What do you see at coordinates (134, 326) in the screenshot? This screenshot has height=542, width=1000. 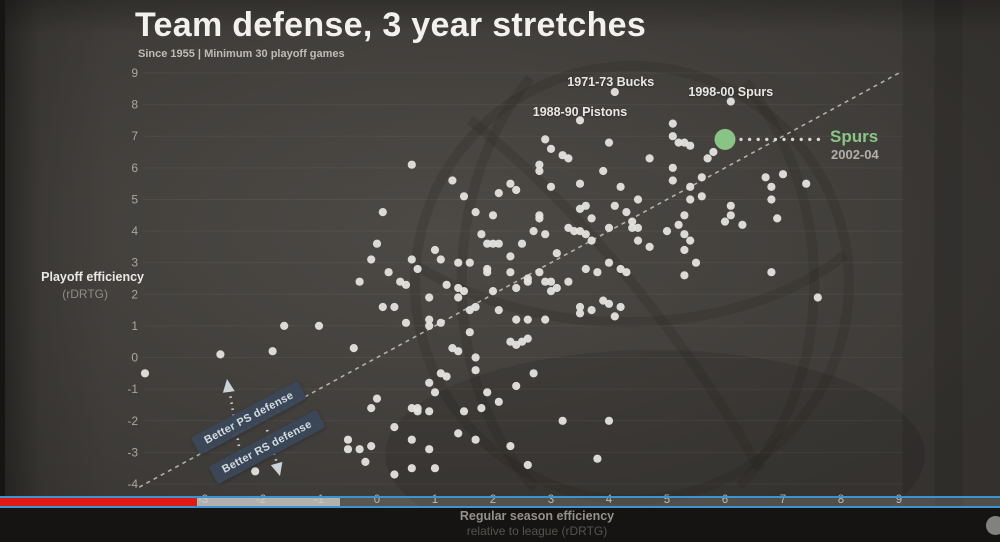 I see `y-tick-label: 1` at bounding box center [134, 326].